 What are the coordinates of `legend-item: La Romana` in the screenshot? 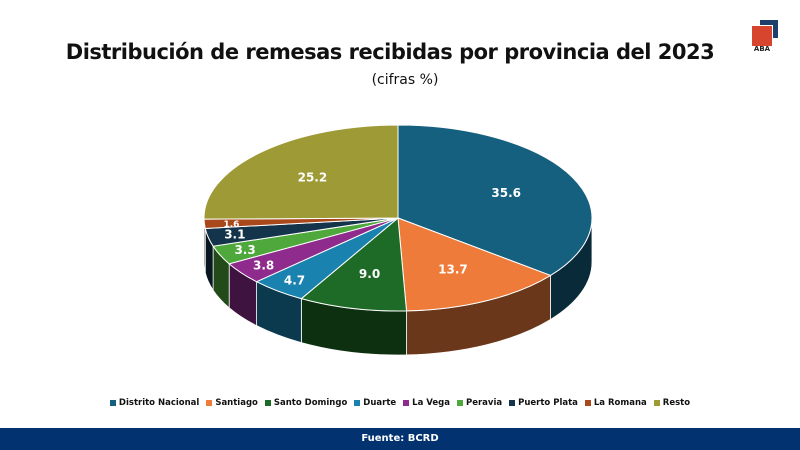 It's located at (615, 403).